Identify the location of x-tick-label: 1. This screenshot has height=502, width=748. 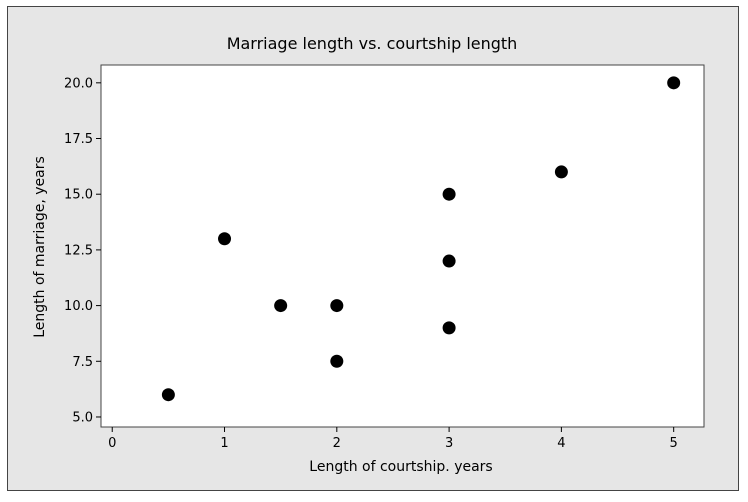
(224, 443).